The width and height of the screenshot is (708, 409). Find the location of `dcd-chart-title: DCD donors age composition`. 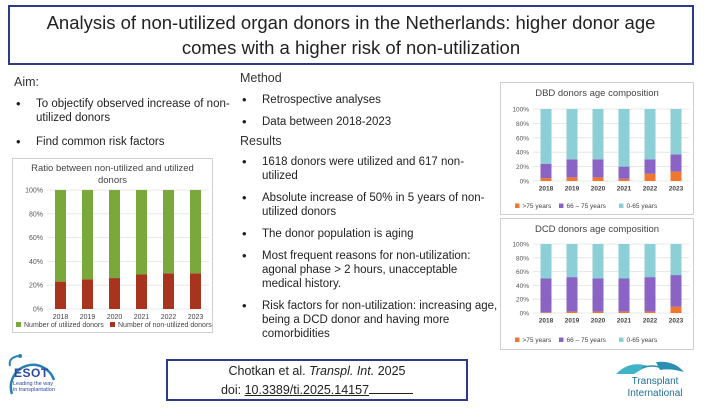

dcd-chart-title: DCD donors age composition is located at coordinates (597, 229).